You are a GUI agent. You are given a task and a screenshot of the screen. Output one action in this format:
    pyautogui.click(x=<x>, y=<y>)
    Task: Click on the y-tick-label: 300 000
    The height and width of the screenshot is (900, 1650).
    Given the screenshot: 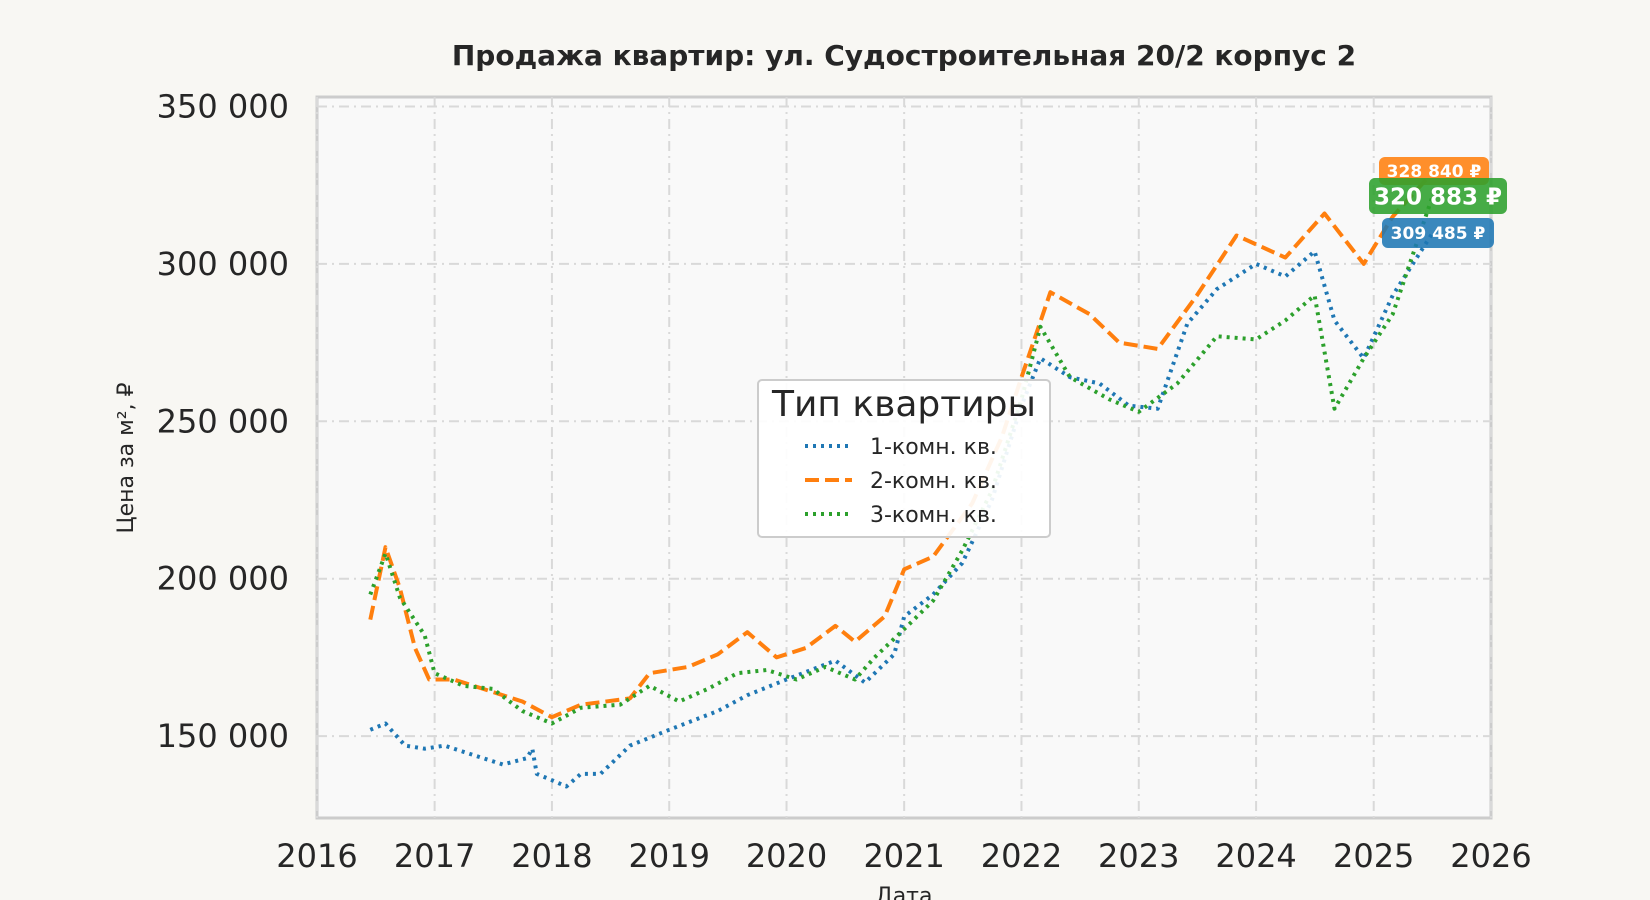 What is the action you would take?
    pyautogui.click(x=223, y=264)
    